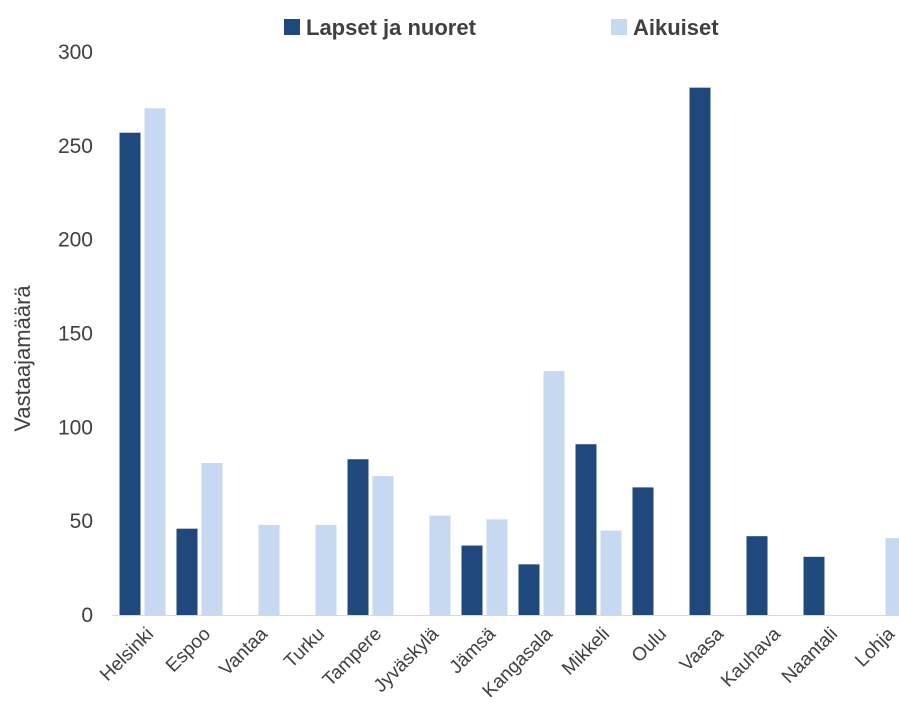  I want to click on x-tick-label: Espoo, so click(188, 650).